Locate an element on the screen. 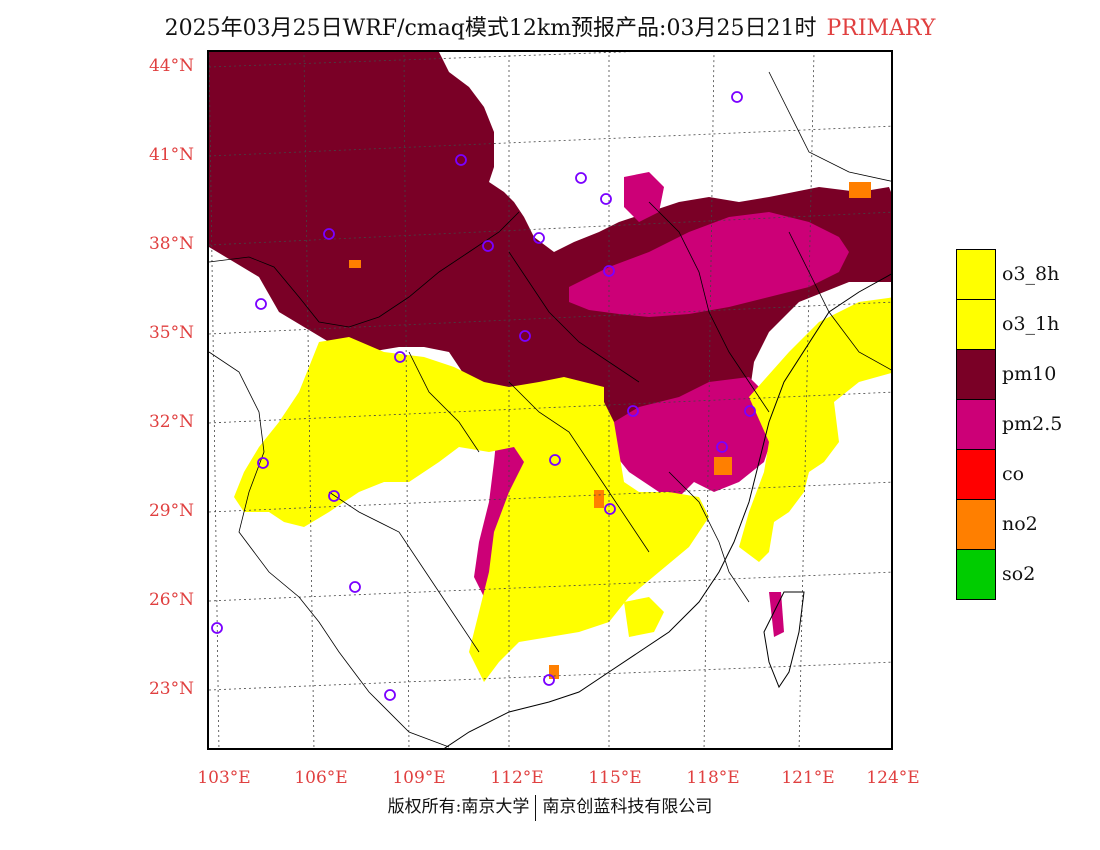 This screenshot has width=1100, height=850. copyright: 版权所有:南京大学 南京创蓝科技有限公司 is located at coordinates (550, 806).